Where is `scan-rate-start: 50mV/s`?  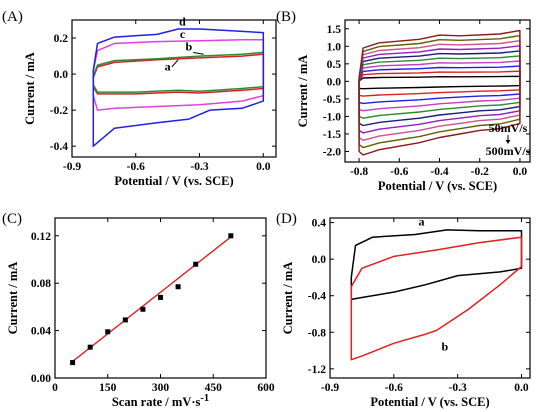
scan-rate-start: 50mV/s is located at coordinates (508, 128).